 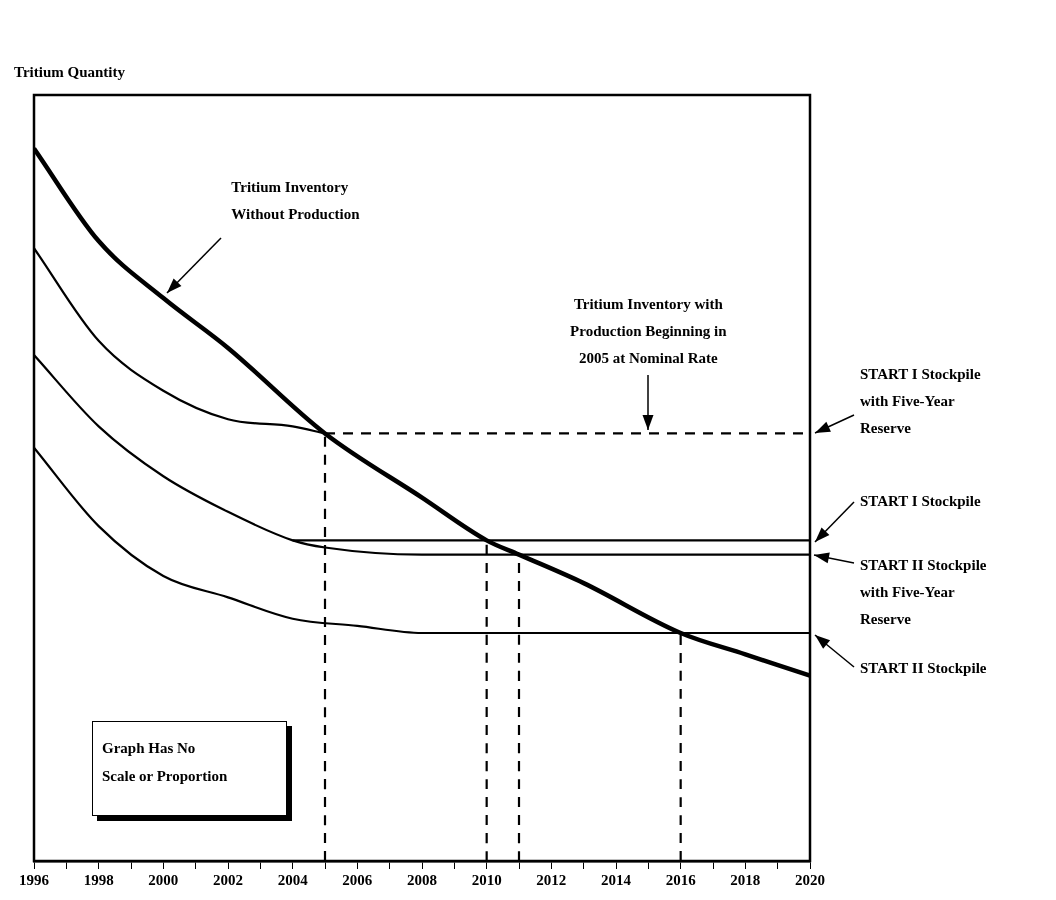 I want to click on x-tick-label: 1996, so click(x=34, y=879).